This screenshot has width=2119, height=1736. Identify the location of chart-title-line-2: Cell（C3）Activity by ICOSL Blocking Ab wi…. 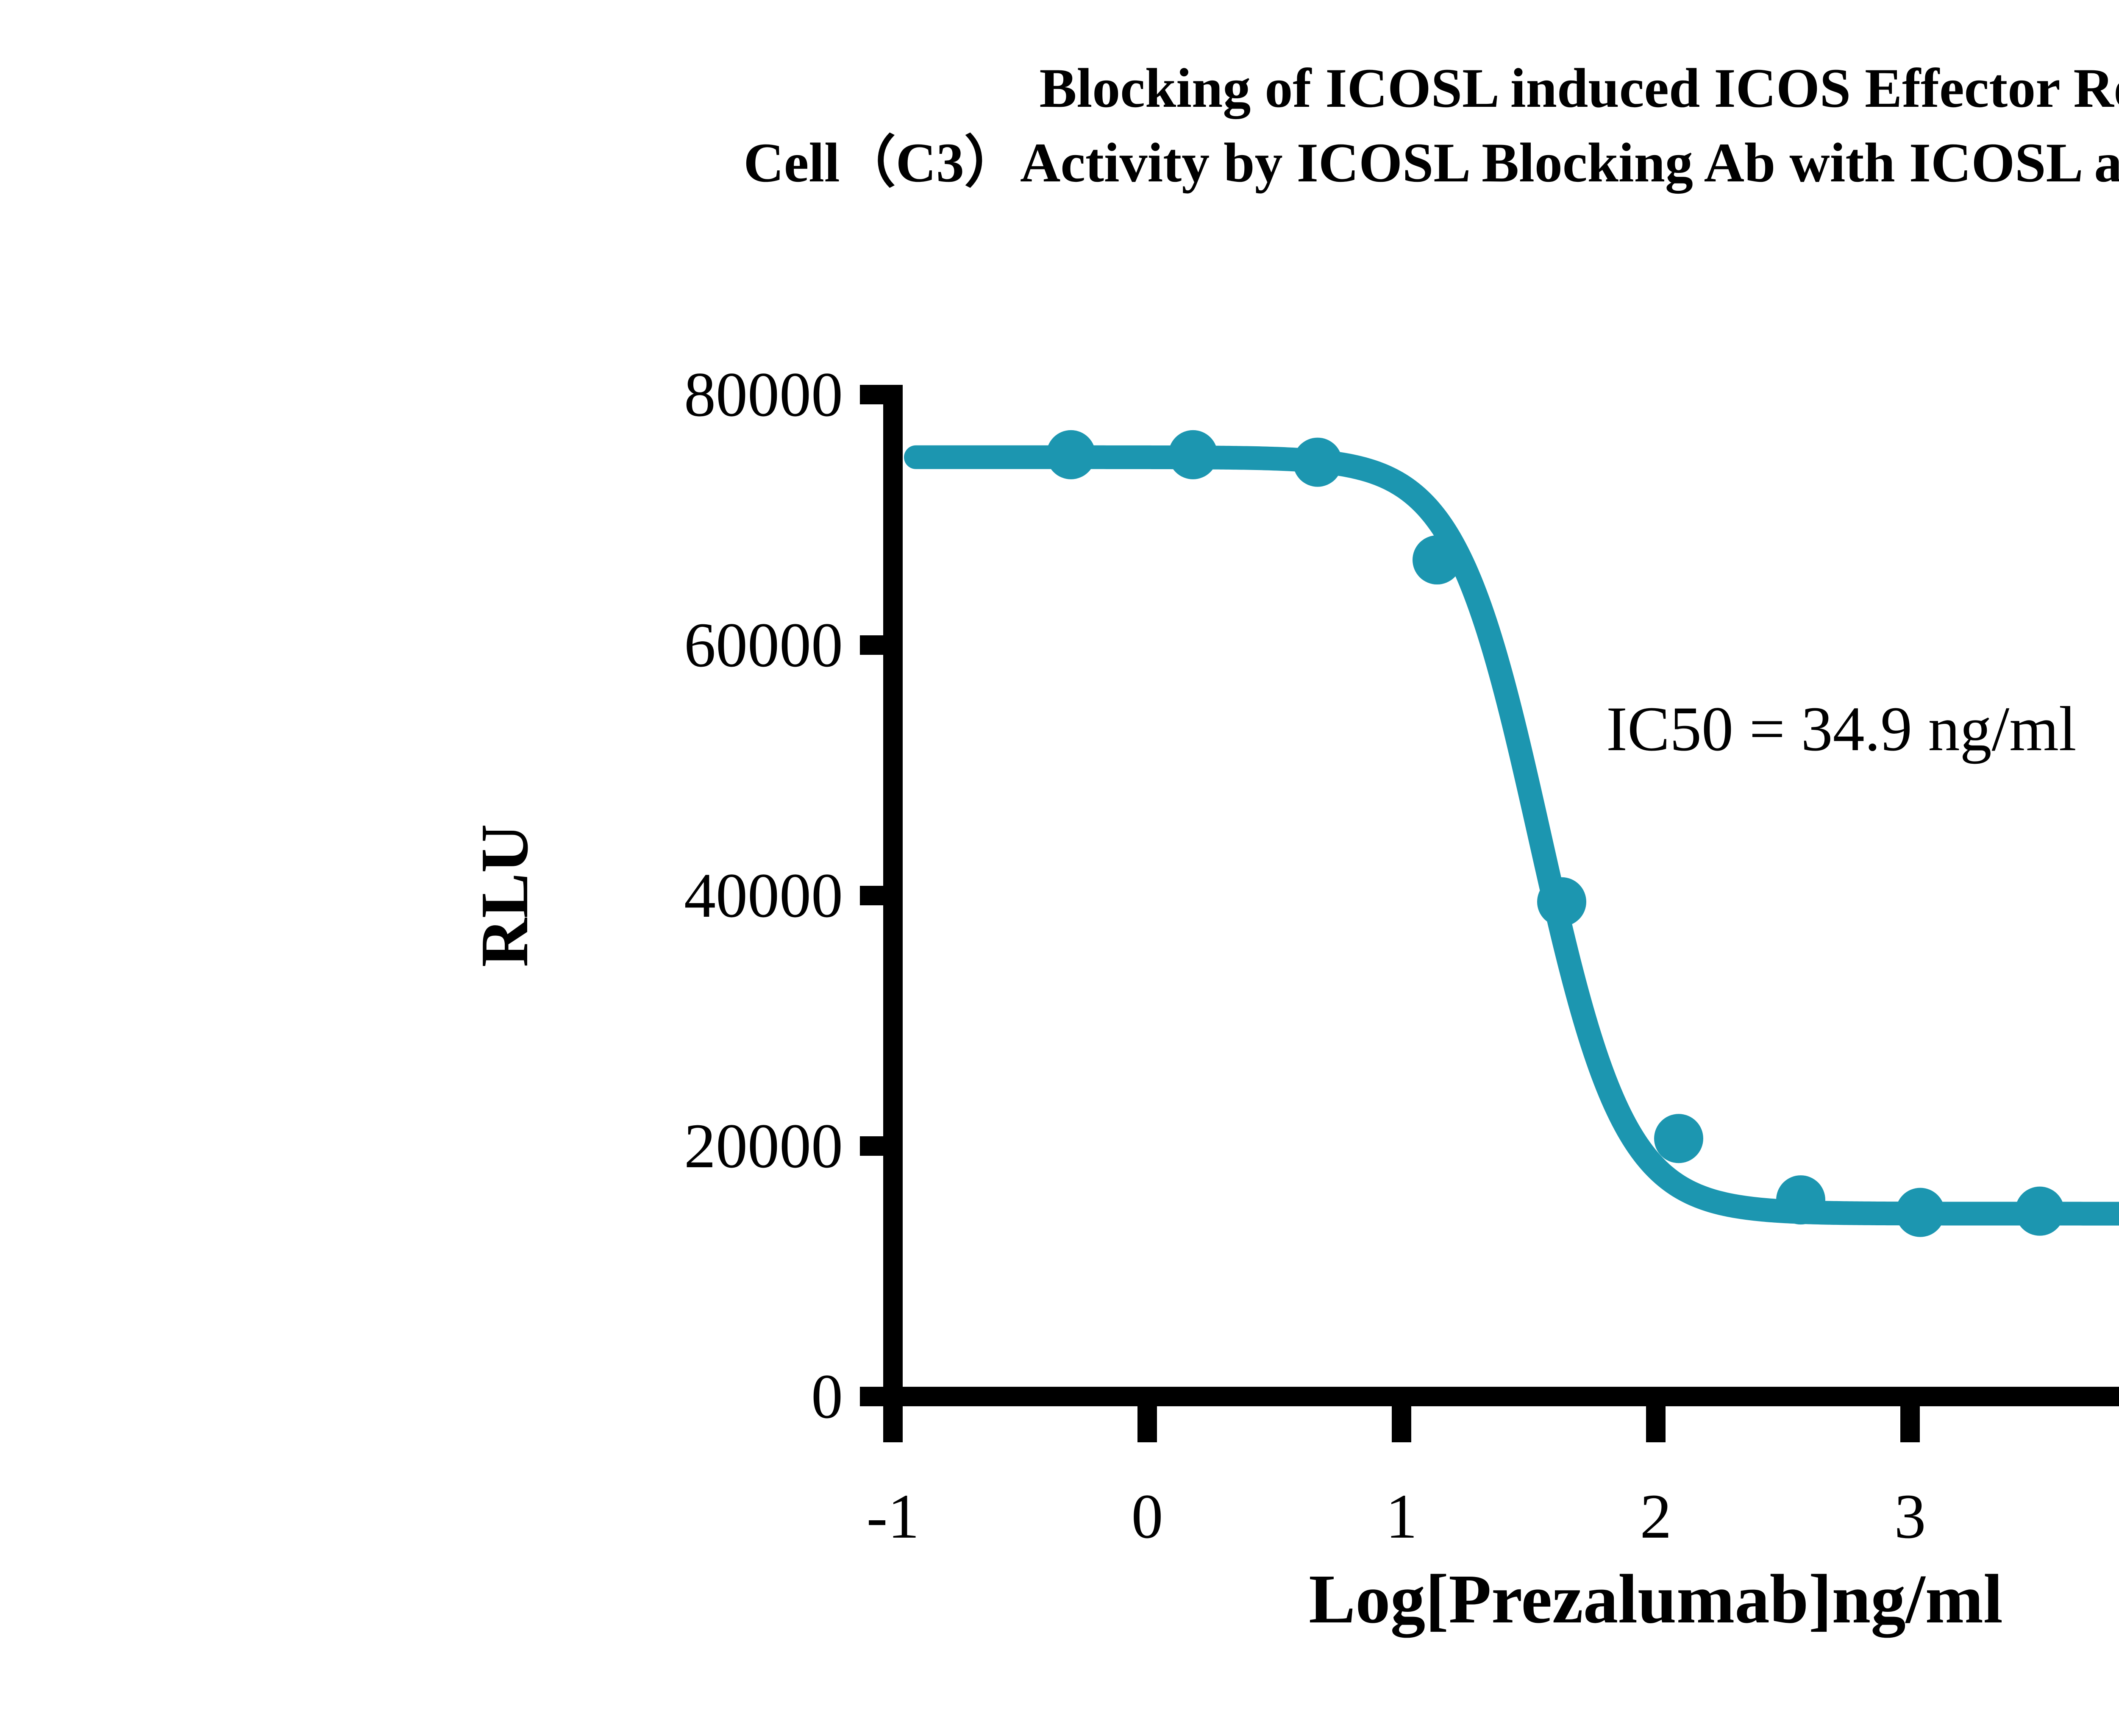
(1431, 162).